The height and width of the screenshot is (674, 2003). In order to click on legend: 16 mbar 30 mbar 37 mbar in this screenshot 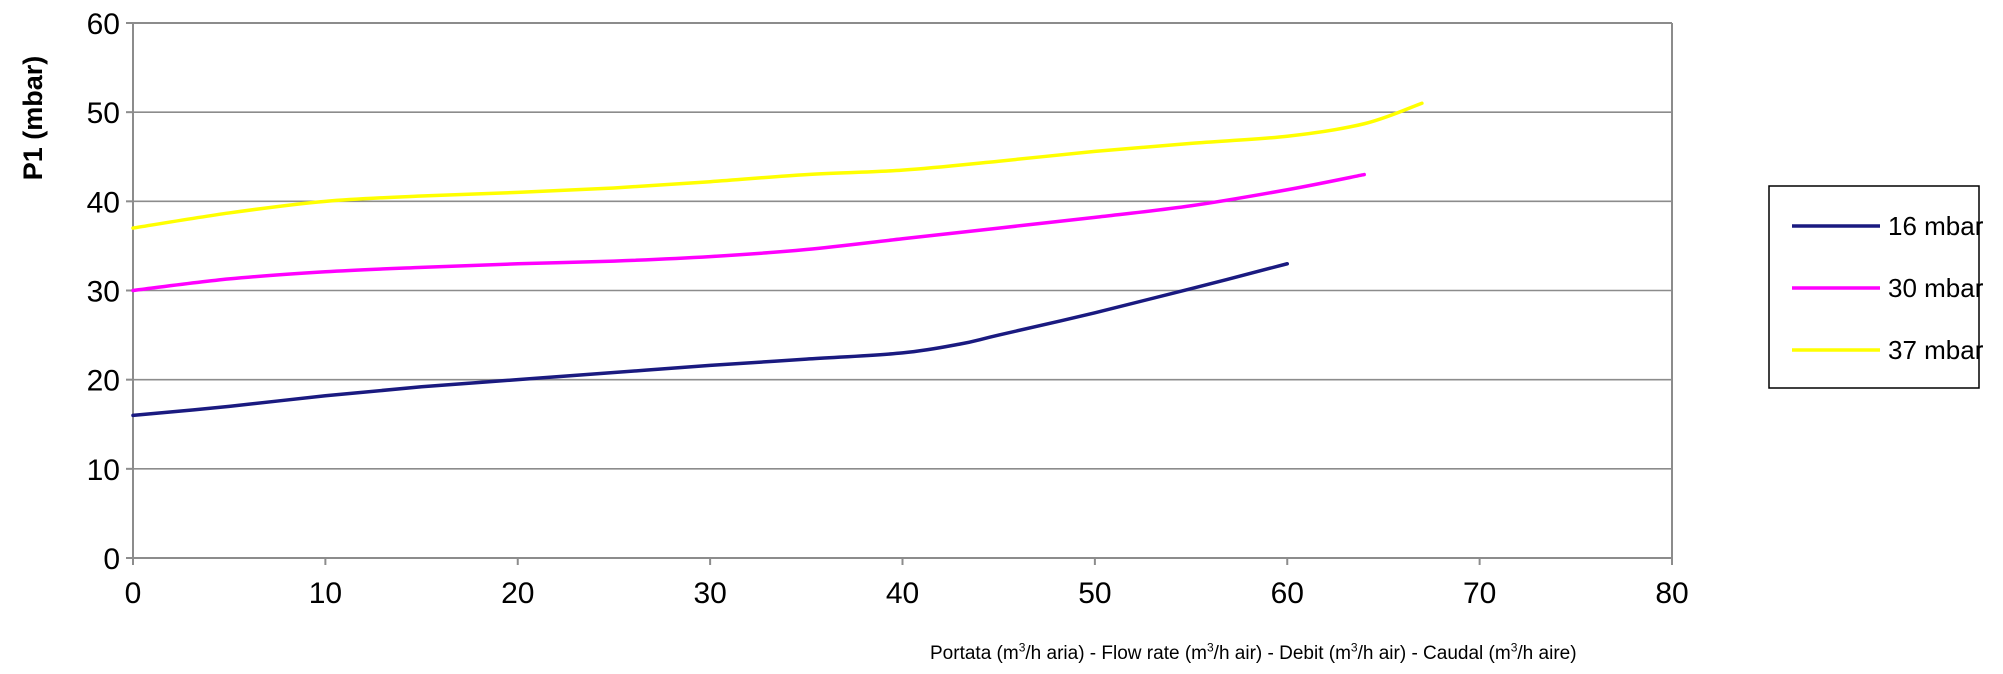, I will do `click(1876, 287)`.